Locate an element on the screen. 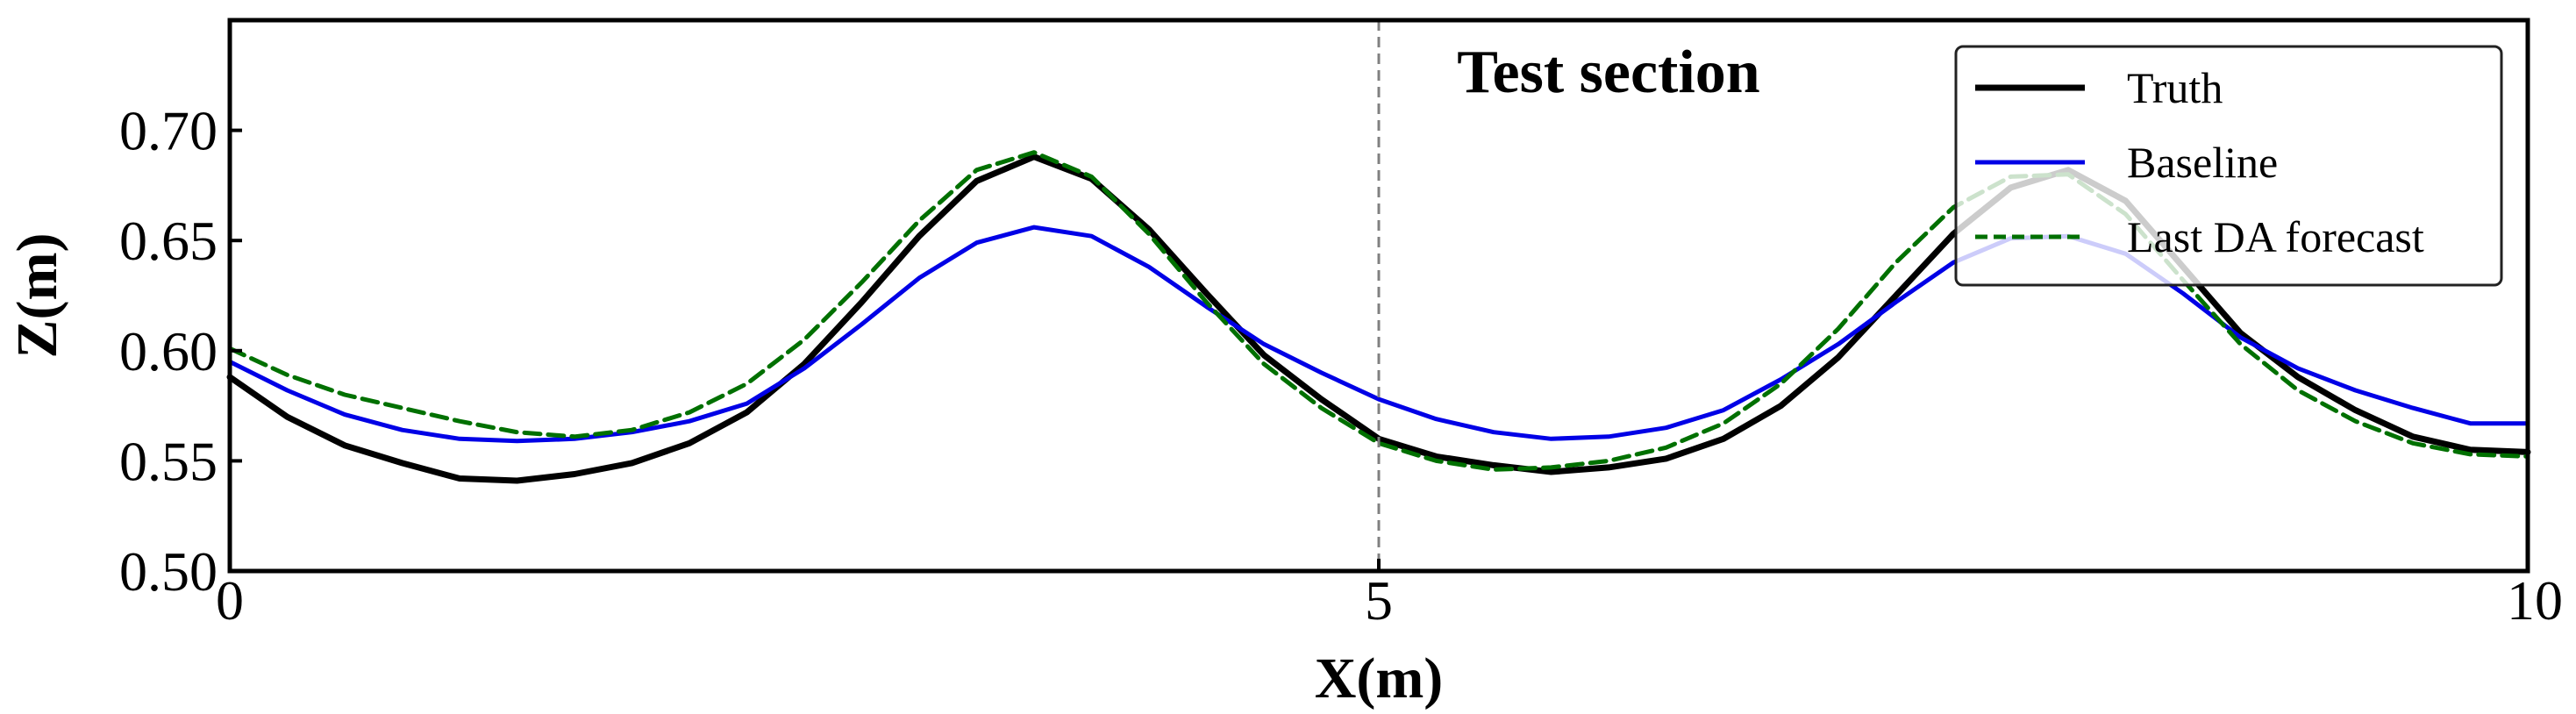 The image size is (2576, 714). x-tick-label: 0 is located at coordinates (230, 600).